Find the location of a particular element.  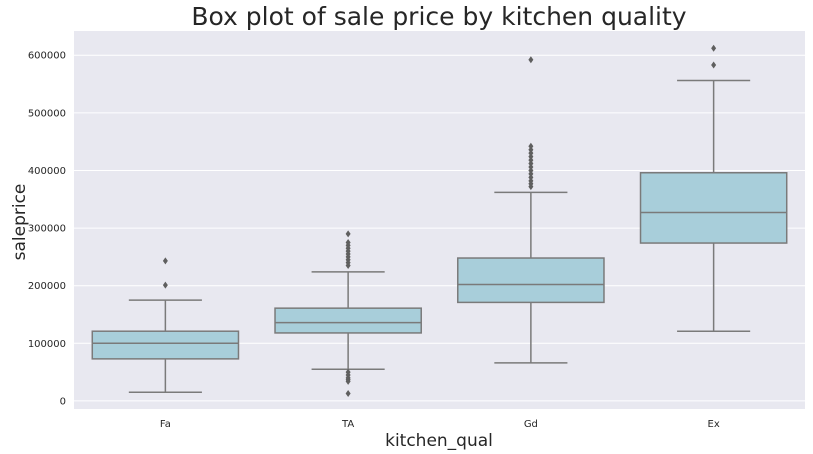

x-tick-label: TA is located at coordinates (347, 424).